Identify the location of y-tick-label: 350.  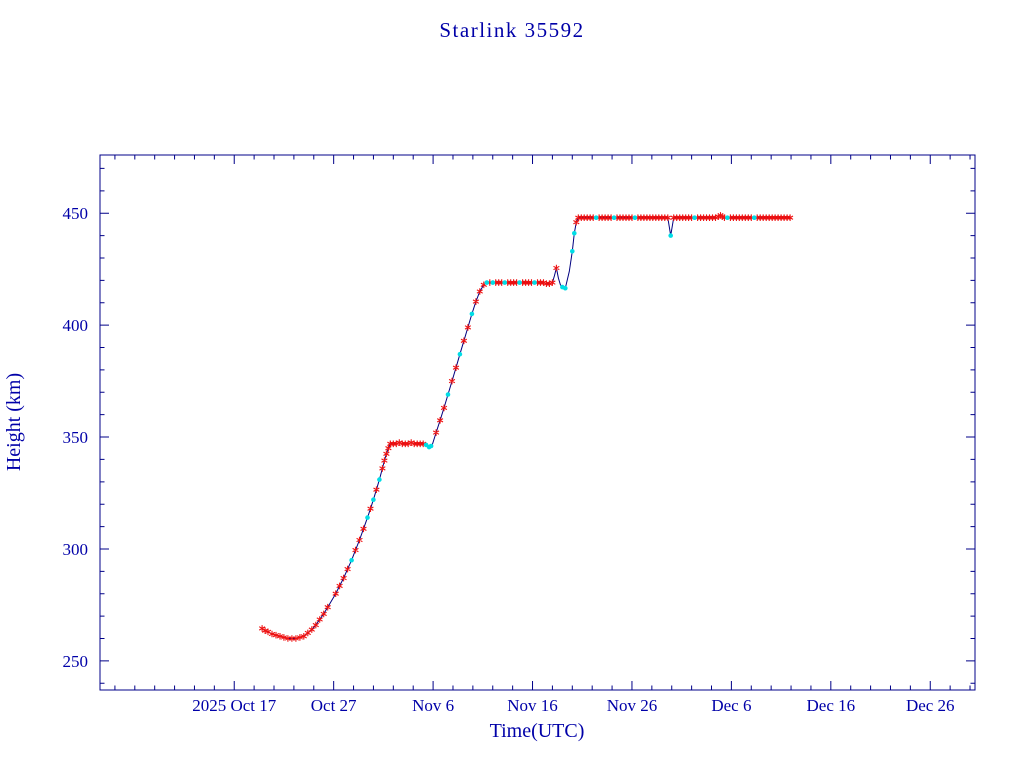
(76, 437).